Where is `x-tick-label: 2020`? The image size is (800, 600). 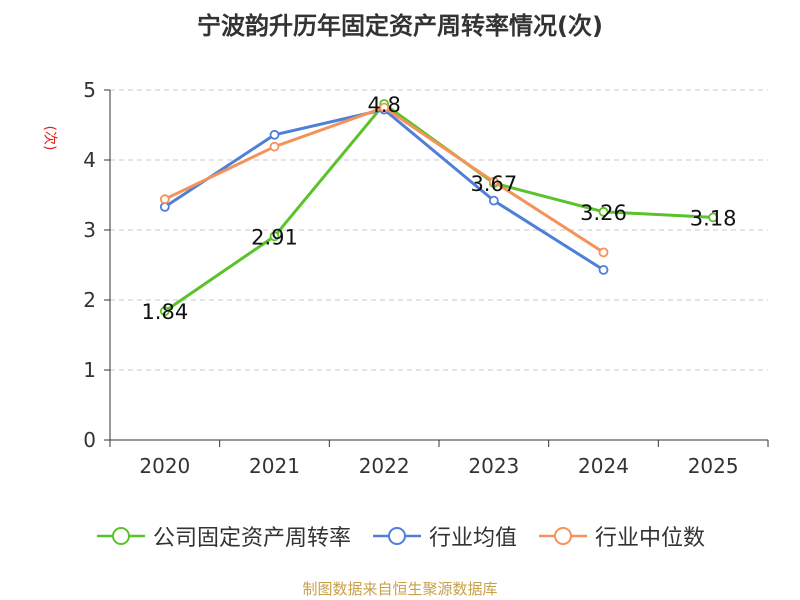
x-tick-label: 2020 is located at coordinates (164, 466).